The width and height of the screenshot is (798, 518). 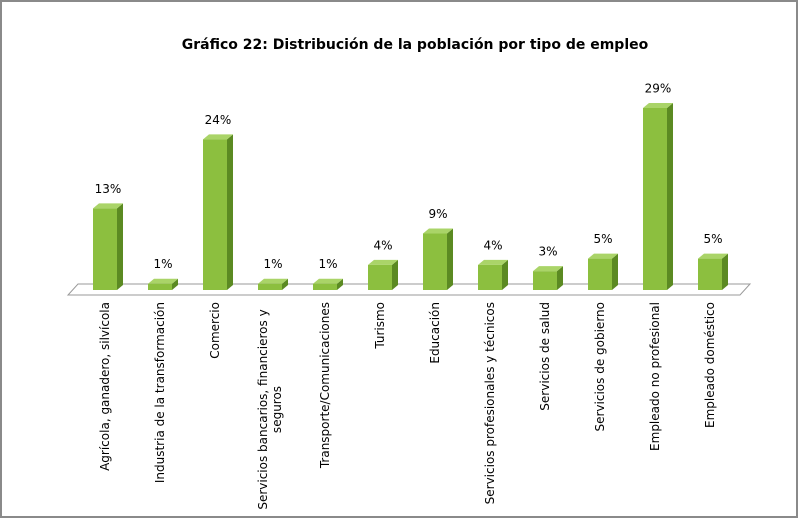 What do you see at coordinates (409, 289) in the screenshot?
I see `floor` at bounding box center [409, 289].